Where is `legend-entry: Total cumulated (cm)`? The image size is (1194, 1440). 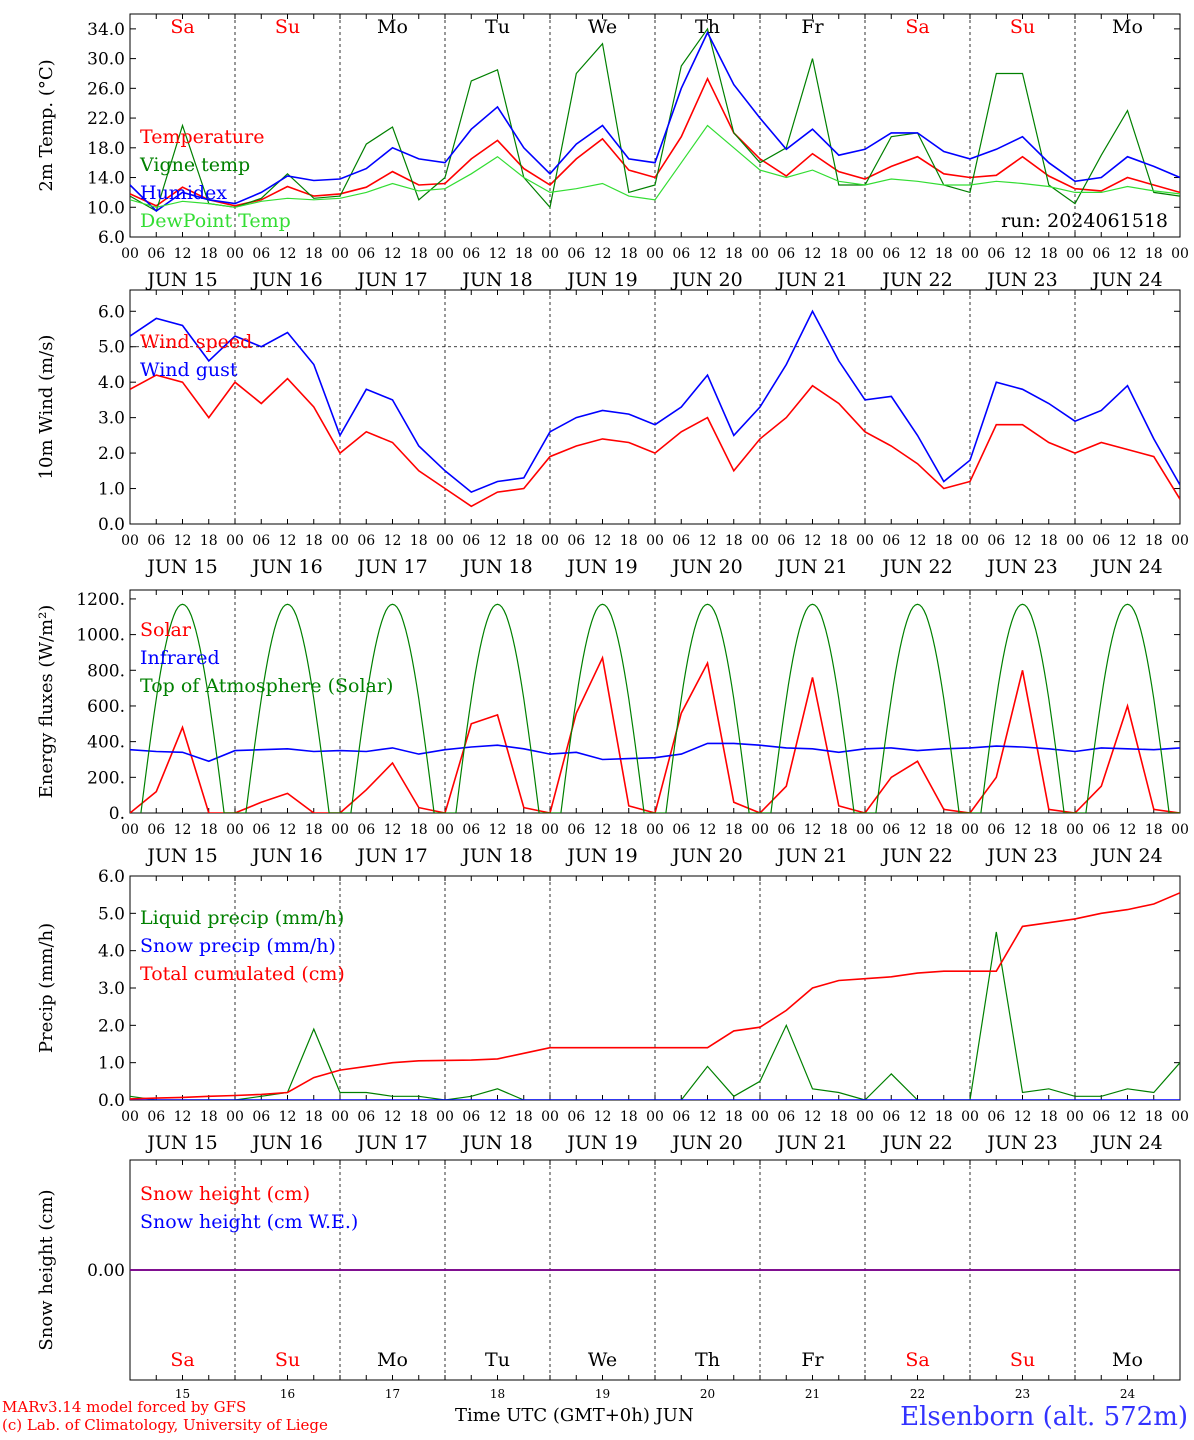 legend-entry: Total cumulated (cm) is located at coordinates (242, 974).